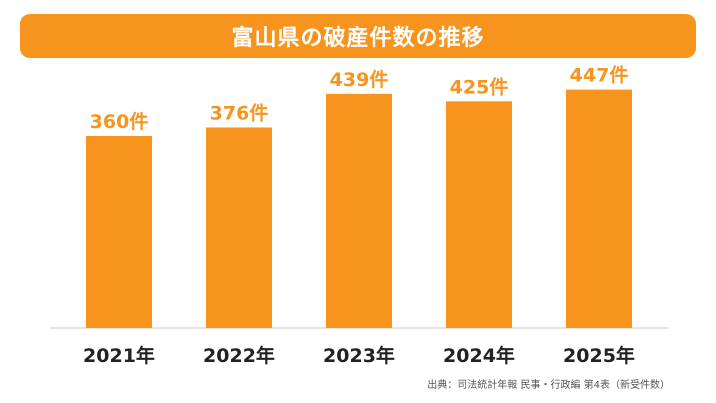 The image size is (716, 403). Describe the element at coordinates (119, 121) in the screenshot. I see `bar-value-label: 360件` at that location.